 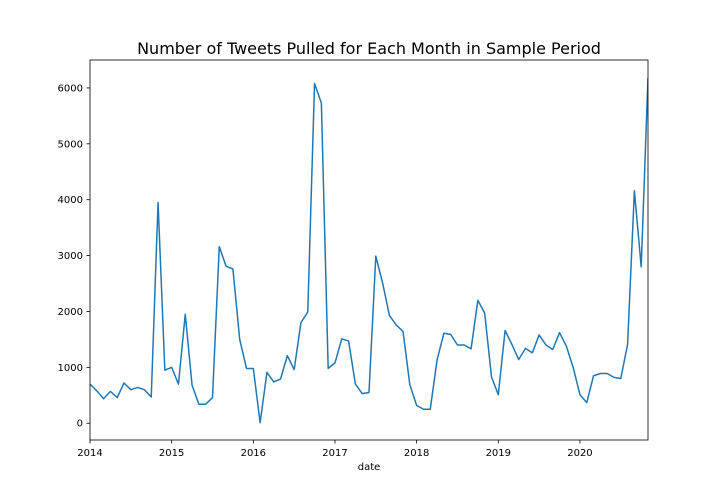 What do you see at coordinates (334, 453) in the screenshot?
I see `x-tick-label-2017: 2017` at bounding box center [334, 453].